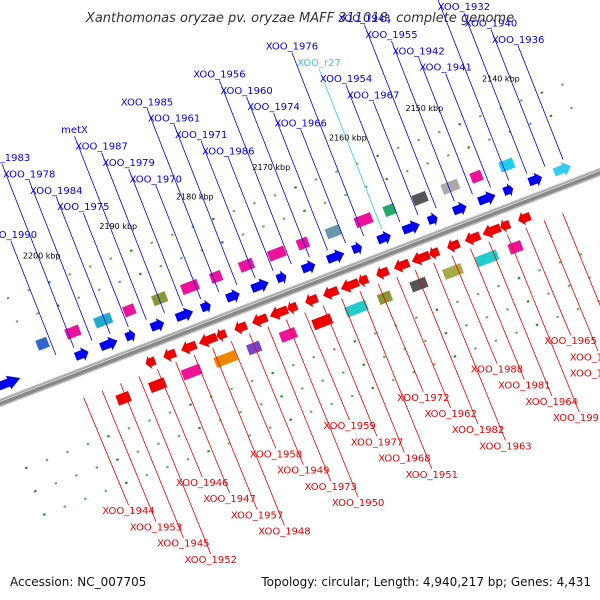  What do you see at coordinates (183, 544) in the screenshot?
I see `gene-label: XOO_1945` at bounding box center [183, 544].